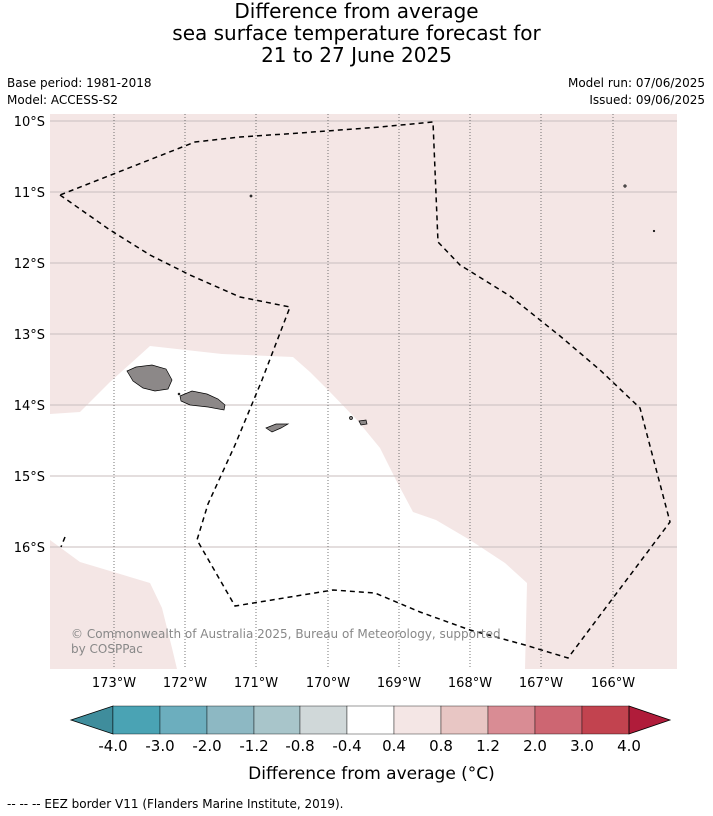  What do you see at coordinates (541, 683) in the screenshot?
I see `longitude-label: 167°W` at bounding box center [541, 683].